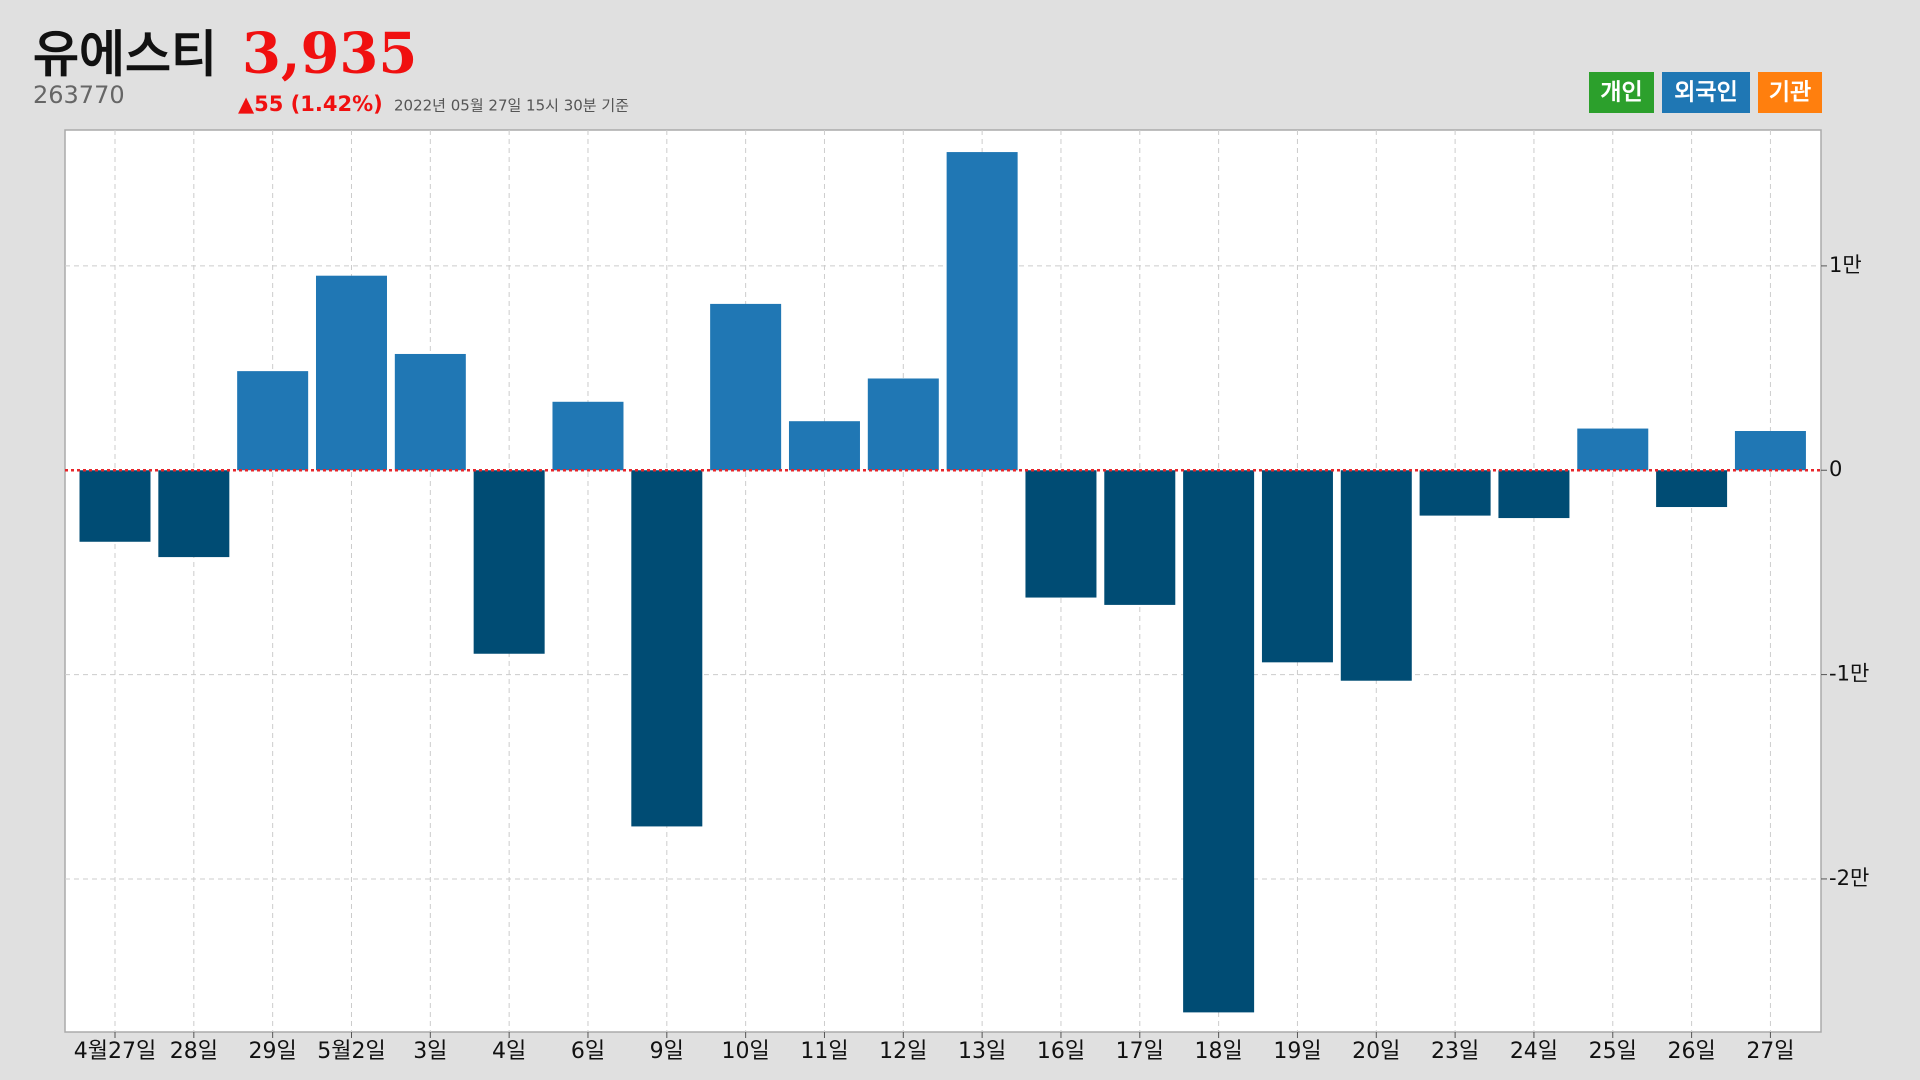 The image size is (1920, 1080). What do you see at coordinates (1849, 674) in the screenshot?
I see `y-tick-label: -1만` at bounding box center [1849, 674].